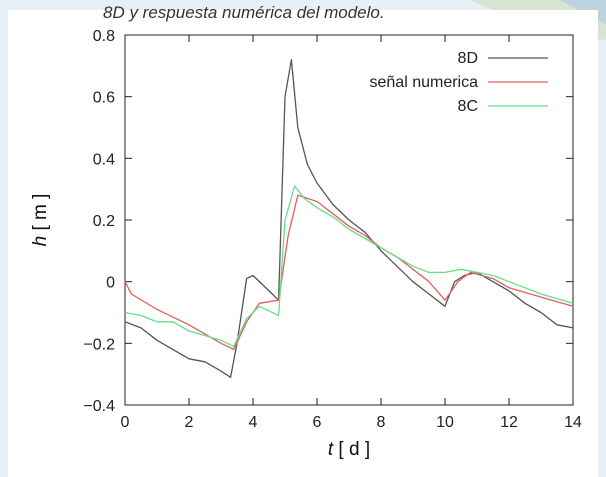 This screenshot has height=477, width=606. I want to click on x-tick-label: 10, so click(445, 422).